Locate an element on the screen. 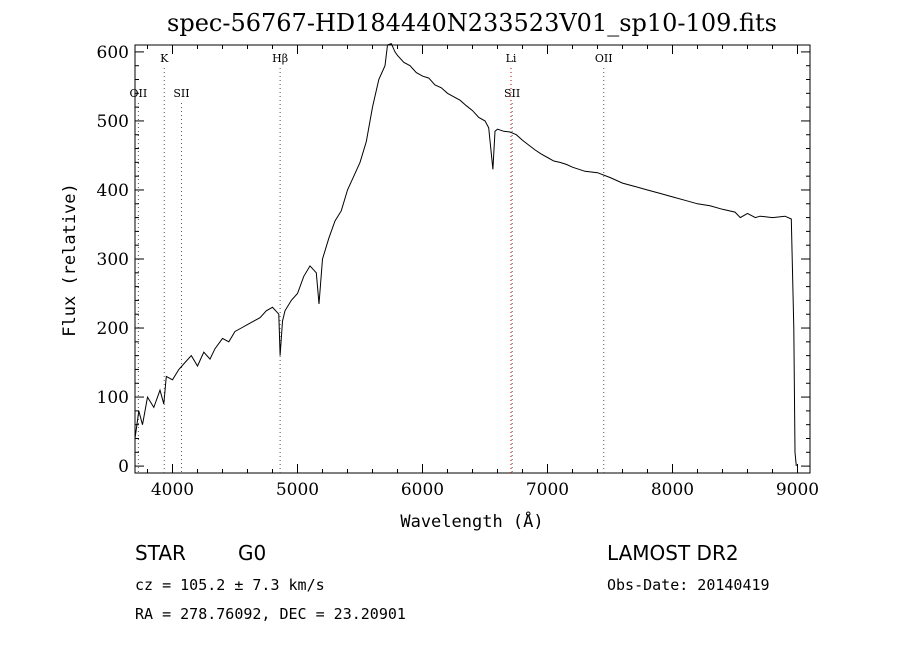 The image size is (900, 650). x-axis-label: Wavelength (Å) is located at coordinates (471, 521).